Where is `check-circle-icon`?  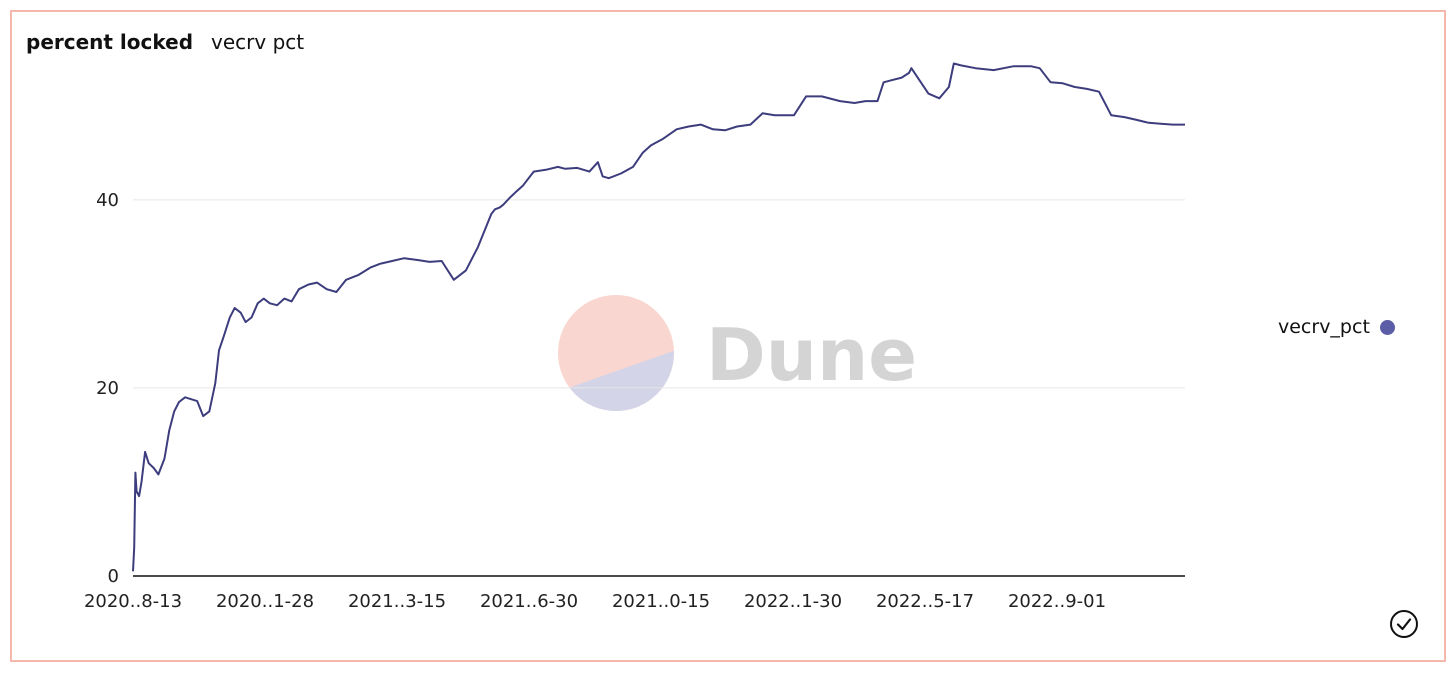
check-circle-icon is located at coordinates (1404, 624).